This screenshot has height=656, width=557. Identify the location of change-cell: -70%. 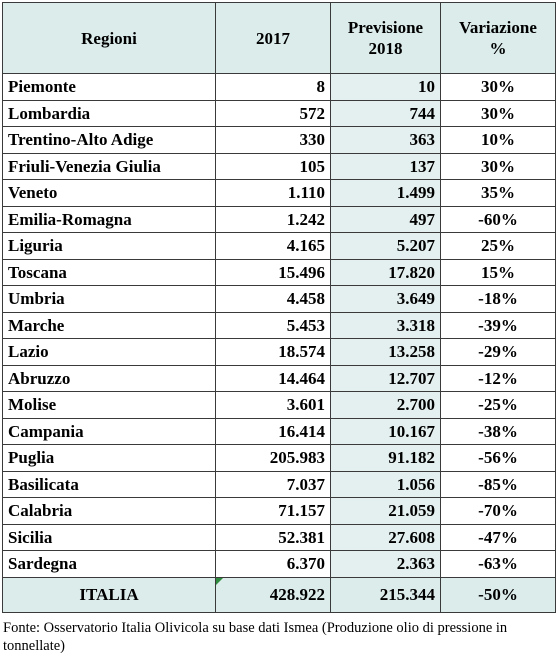
(498, 511).